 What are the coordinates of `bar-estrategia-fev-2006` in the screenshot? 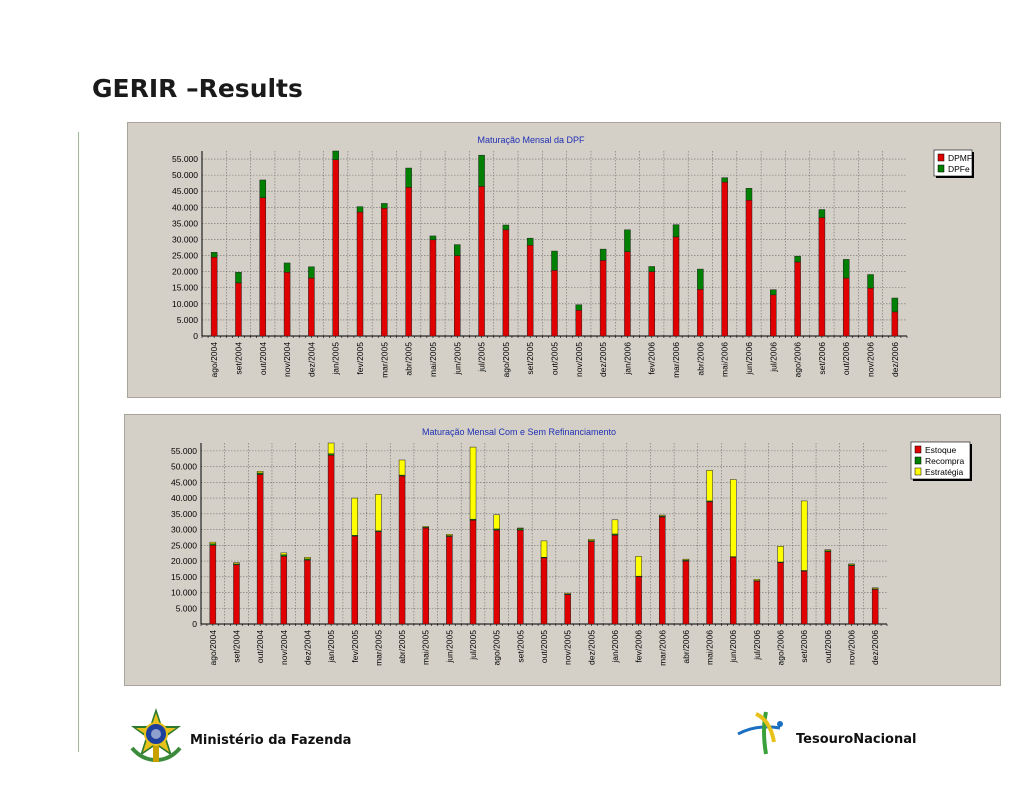 It's located at (638, 566).